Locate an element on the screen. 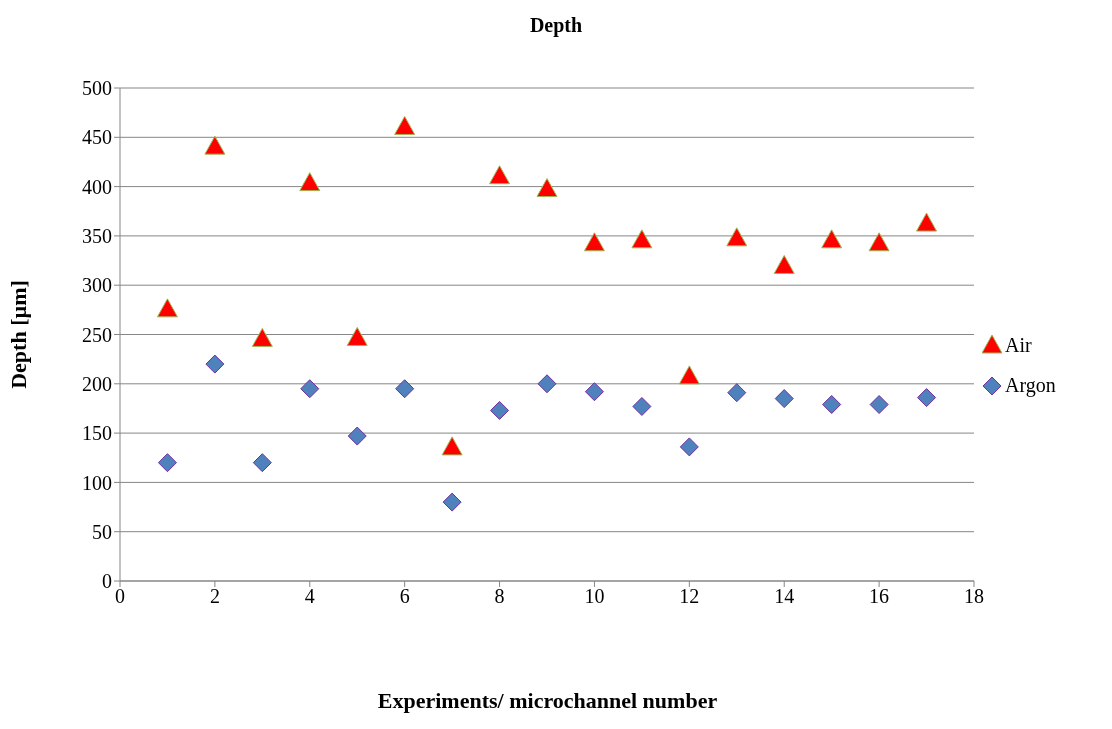 This screenshot has height=729, width=1112. x-tick-label: 10 is located at coordinates (594, 596).